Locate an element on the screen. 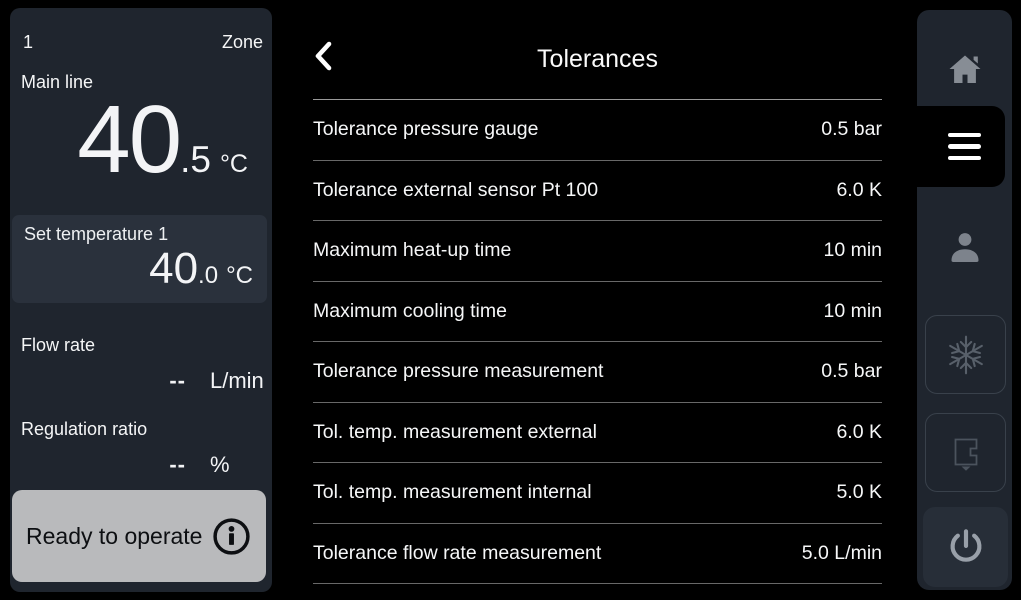 This screenshot has width=1021, height=600. sidebar-item-home is located at coordinates (964, 69).